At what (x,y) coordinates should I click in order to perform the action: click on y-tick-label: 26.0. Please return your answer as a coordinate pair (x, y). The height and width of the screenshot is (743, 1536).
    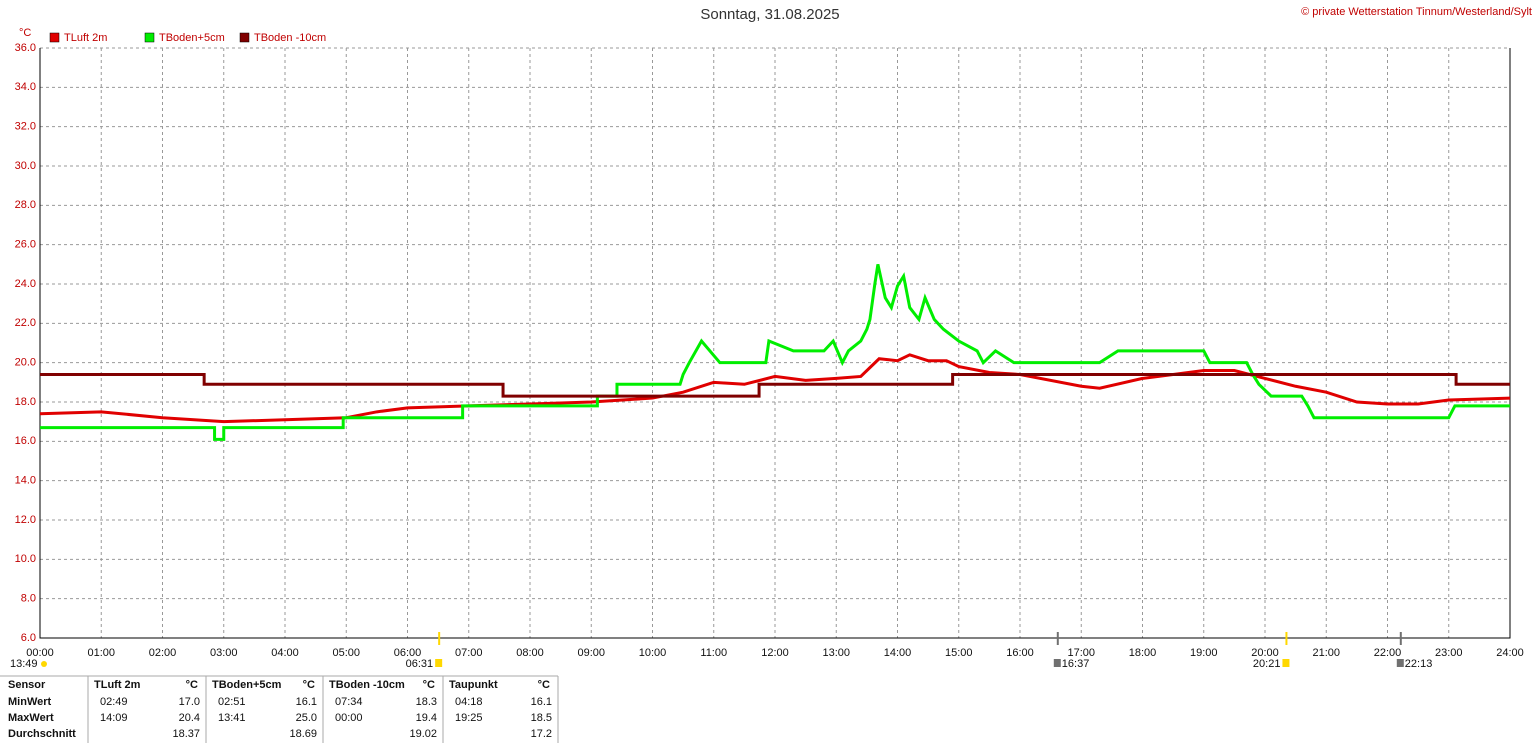
    Looking at the image, I should click on (25, 245).